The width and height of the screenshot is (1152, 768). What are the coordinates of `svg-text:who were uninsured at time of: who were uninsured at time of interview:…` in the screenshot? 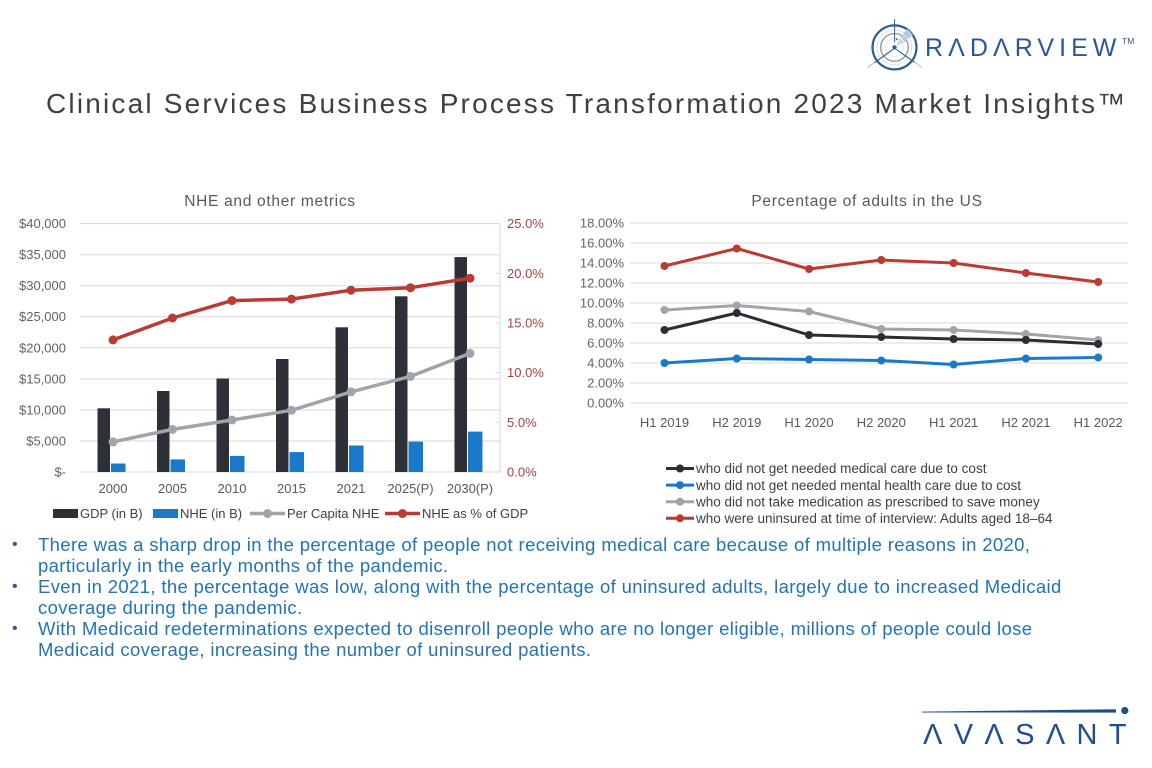 It's located at (874, 518).